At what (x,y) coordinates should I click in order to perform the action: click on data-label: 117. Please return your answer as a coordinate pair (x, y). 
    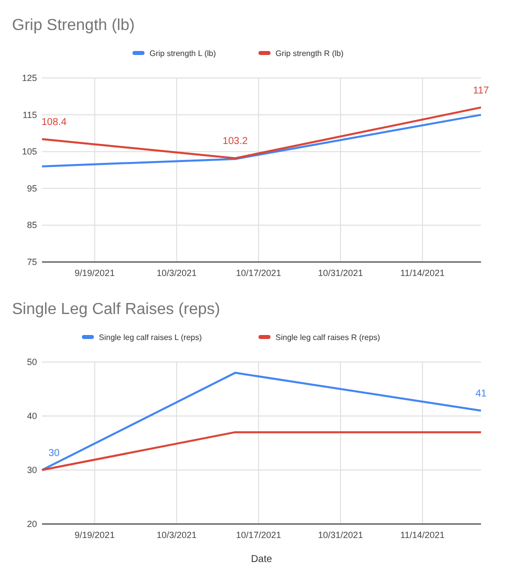
    Looking at the image, I should click on (481, 90).